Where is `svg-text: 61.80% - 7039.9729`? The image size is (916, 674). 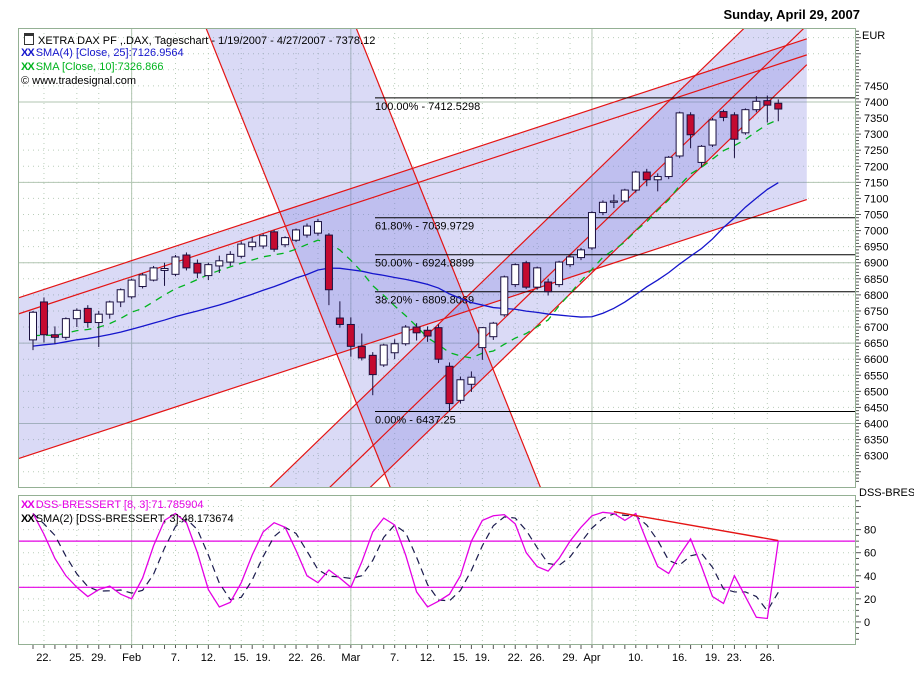
svg-text: 61.80% - 7039.9729 is located at coordinates (424, 227).